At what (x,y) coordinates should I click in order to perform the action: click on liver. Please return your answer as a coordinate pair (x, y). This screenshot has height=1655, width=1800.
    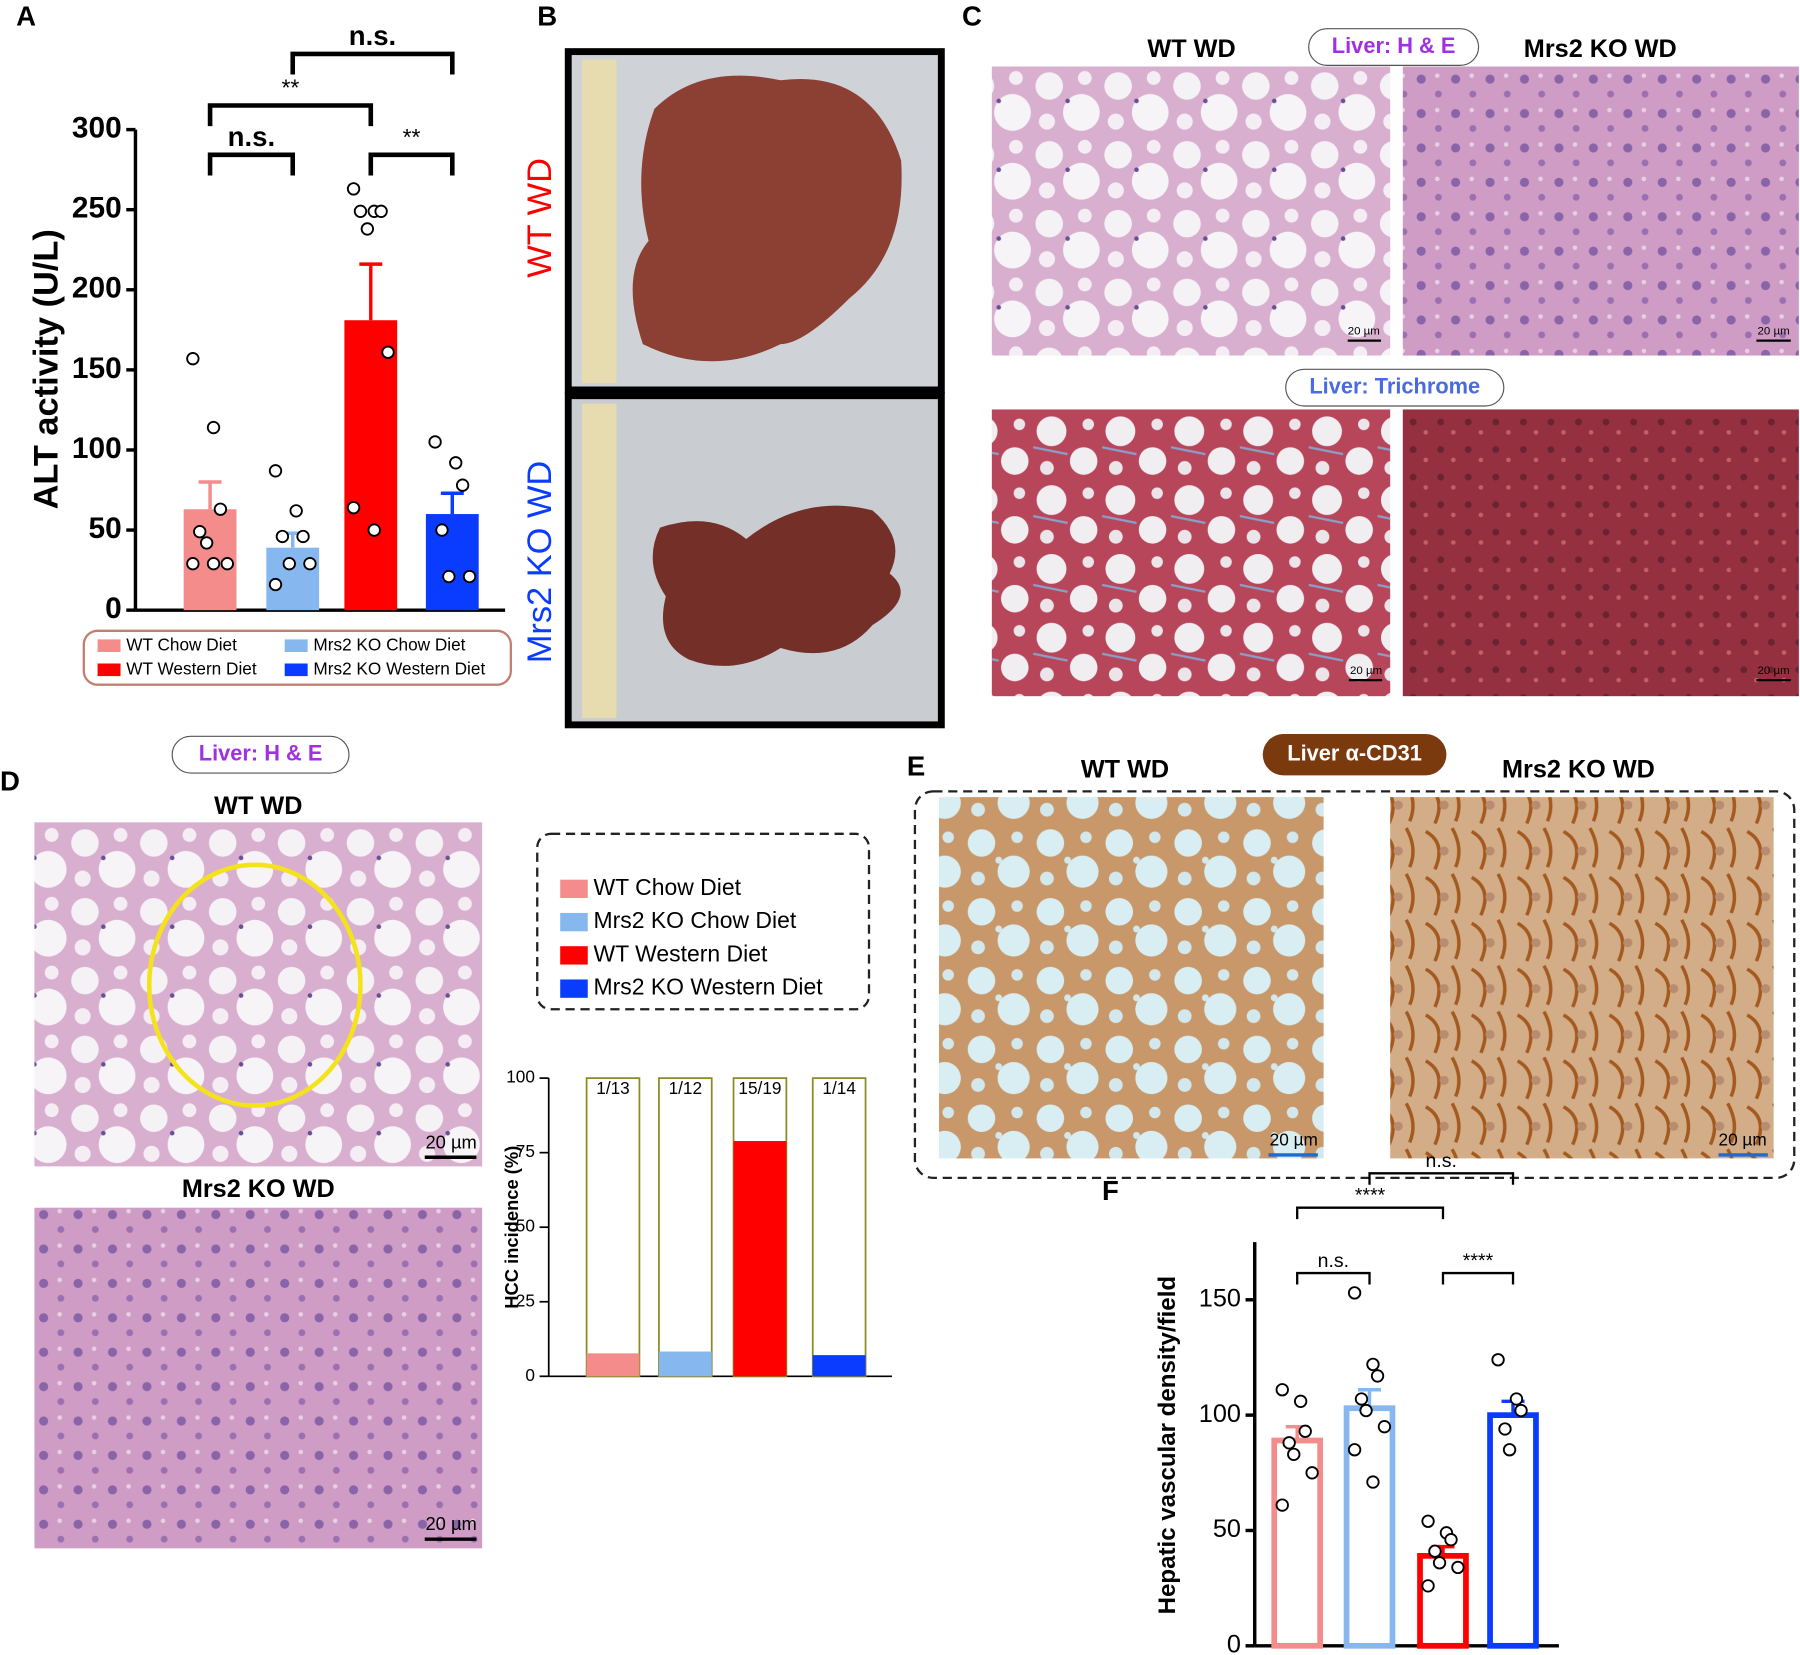
    Looking at the image, I should click on (767, 218).